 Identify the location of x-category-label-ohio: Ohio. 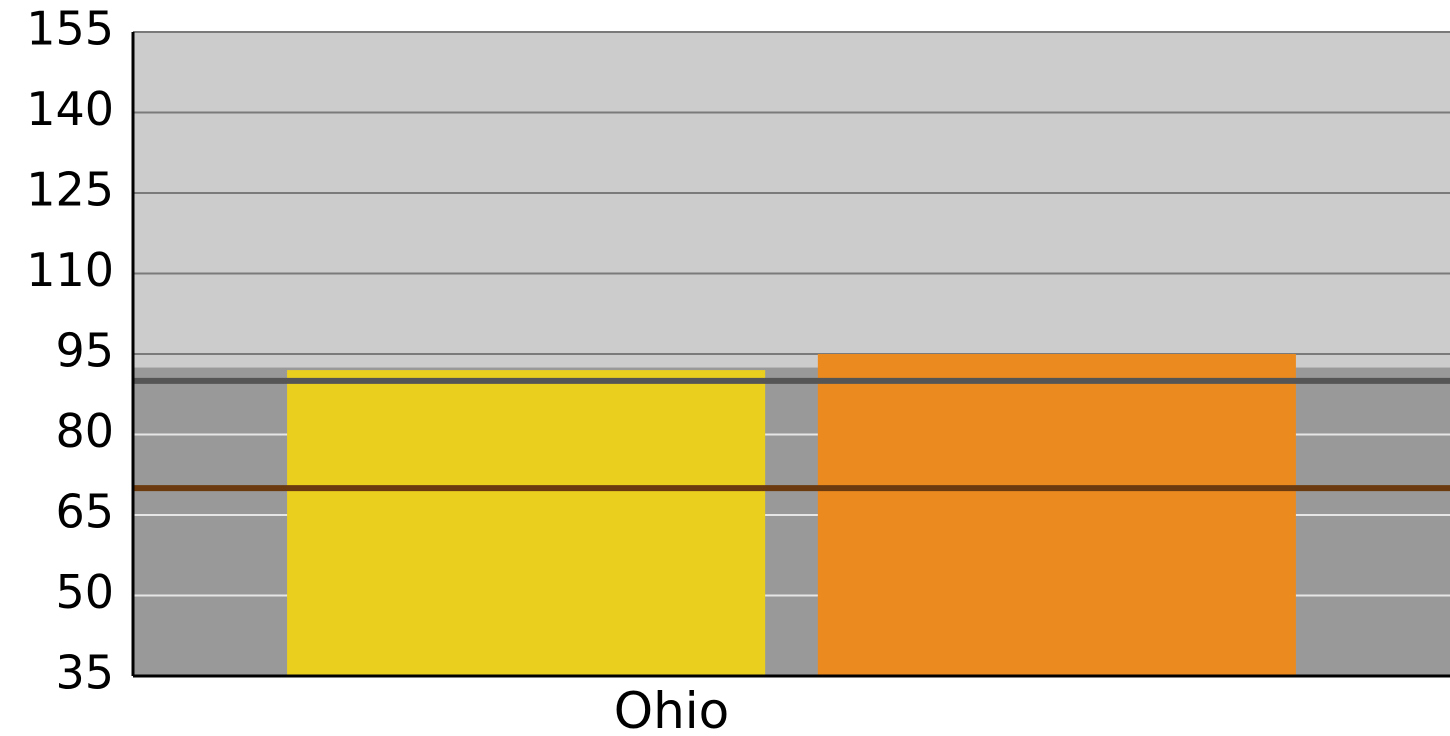
(672, 709).